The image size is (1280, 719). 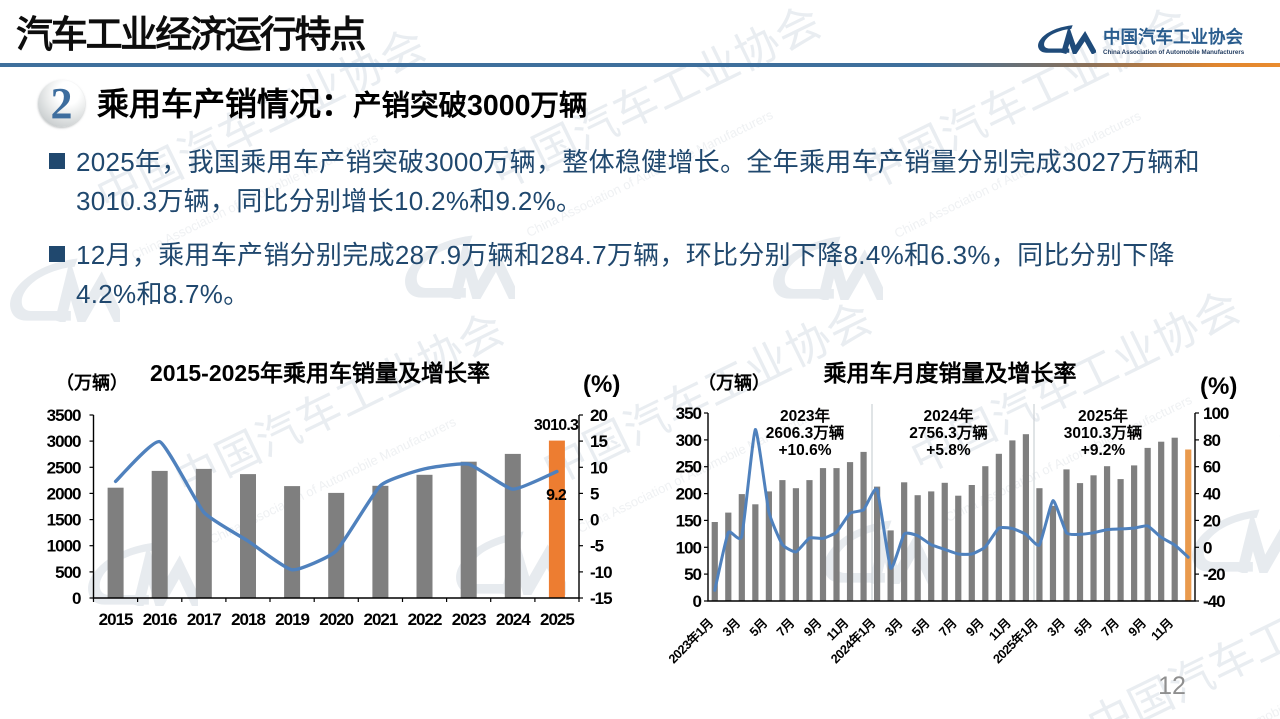 I want to click on svg-text: 3500, so click(x=64, y=415).